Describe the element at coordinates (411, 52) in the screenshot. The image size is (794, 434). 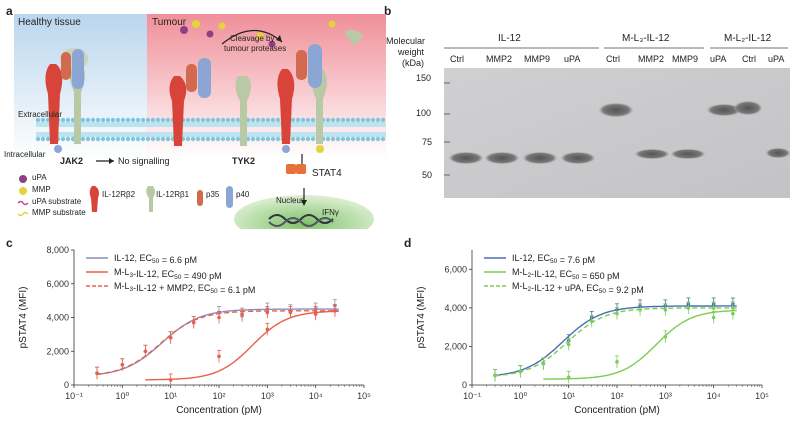
I see `gel-y-title-2: weight` at that location.